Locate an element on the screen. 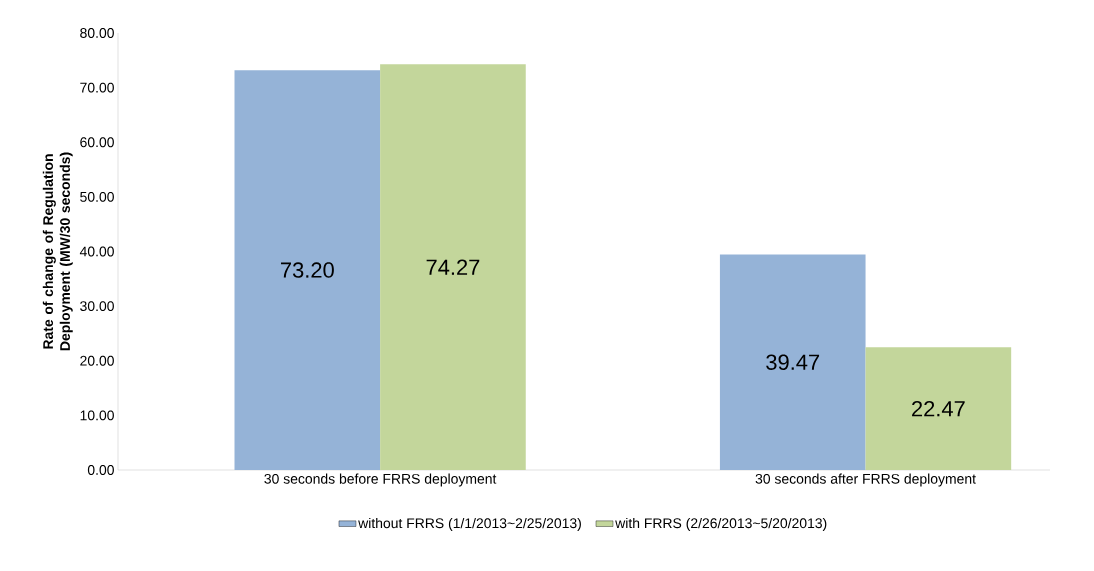 The height and width of the screenshot is (571, 1094). y-tick-label: 50.00 is located at coordinates (97, 196).